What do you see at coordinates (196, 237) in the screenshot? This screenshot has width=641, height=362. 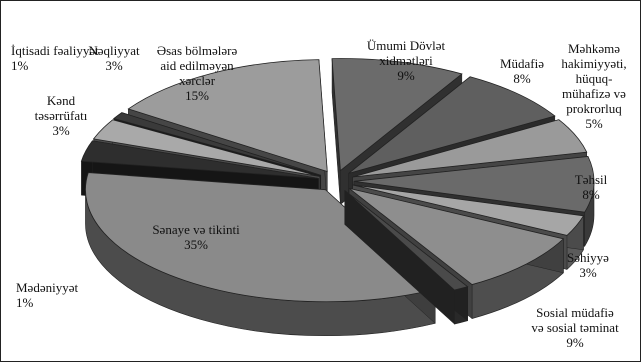 I see `label-senaye: Sənaye və tikinti 35%` at bounding box center [196, 237].